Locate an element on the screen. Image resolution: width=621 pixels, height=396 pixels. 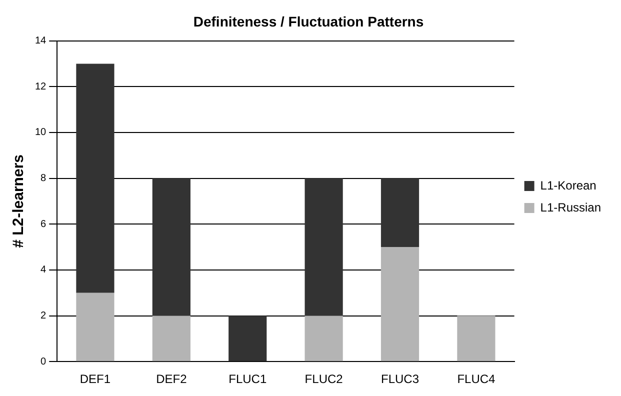
x-tick-label: DEF1 is located at coordinates (95, 379).